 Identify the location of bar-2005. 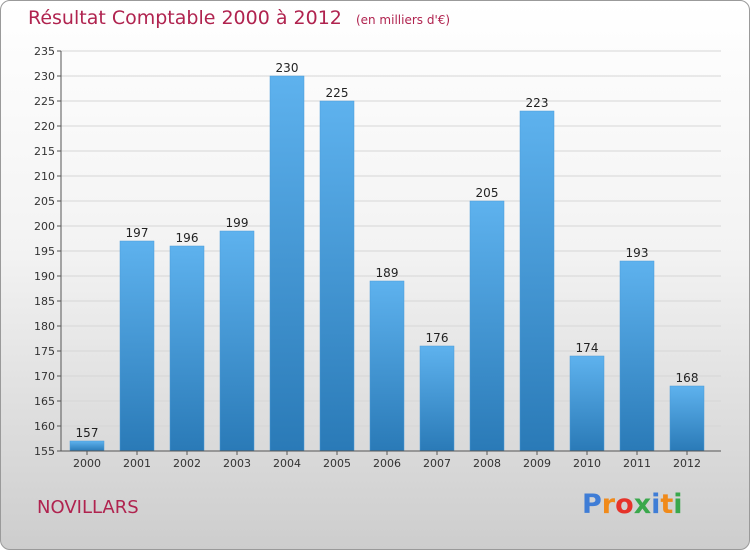
(337, 276).